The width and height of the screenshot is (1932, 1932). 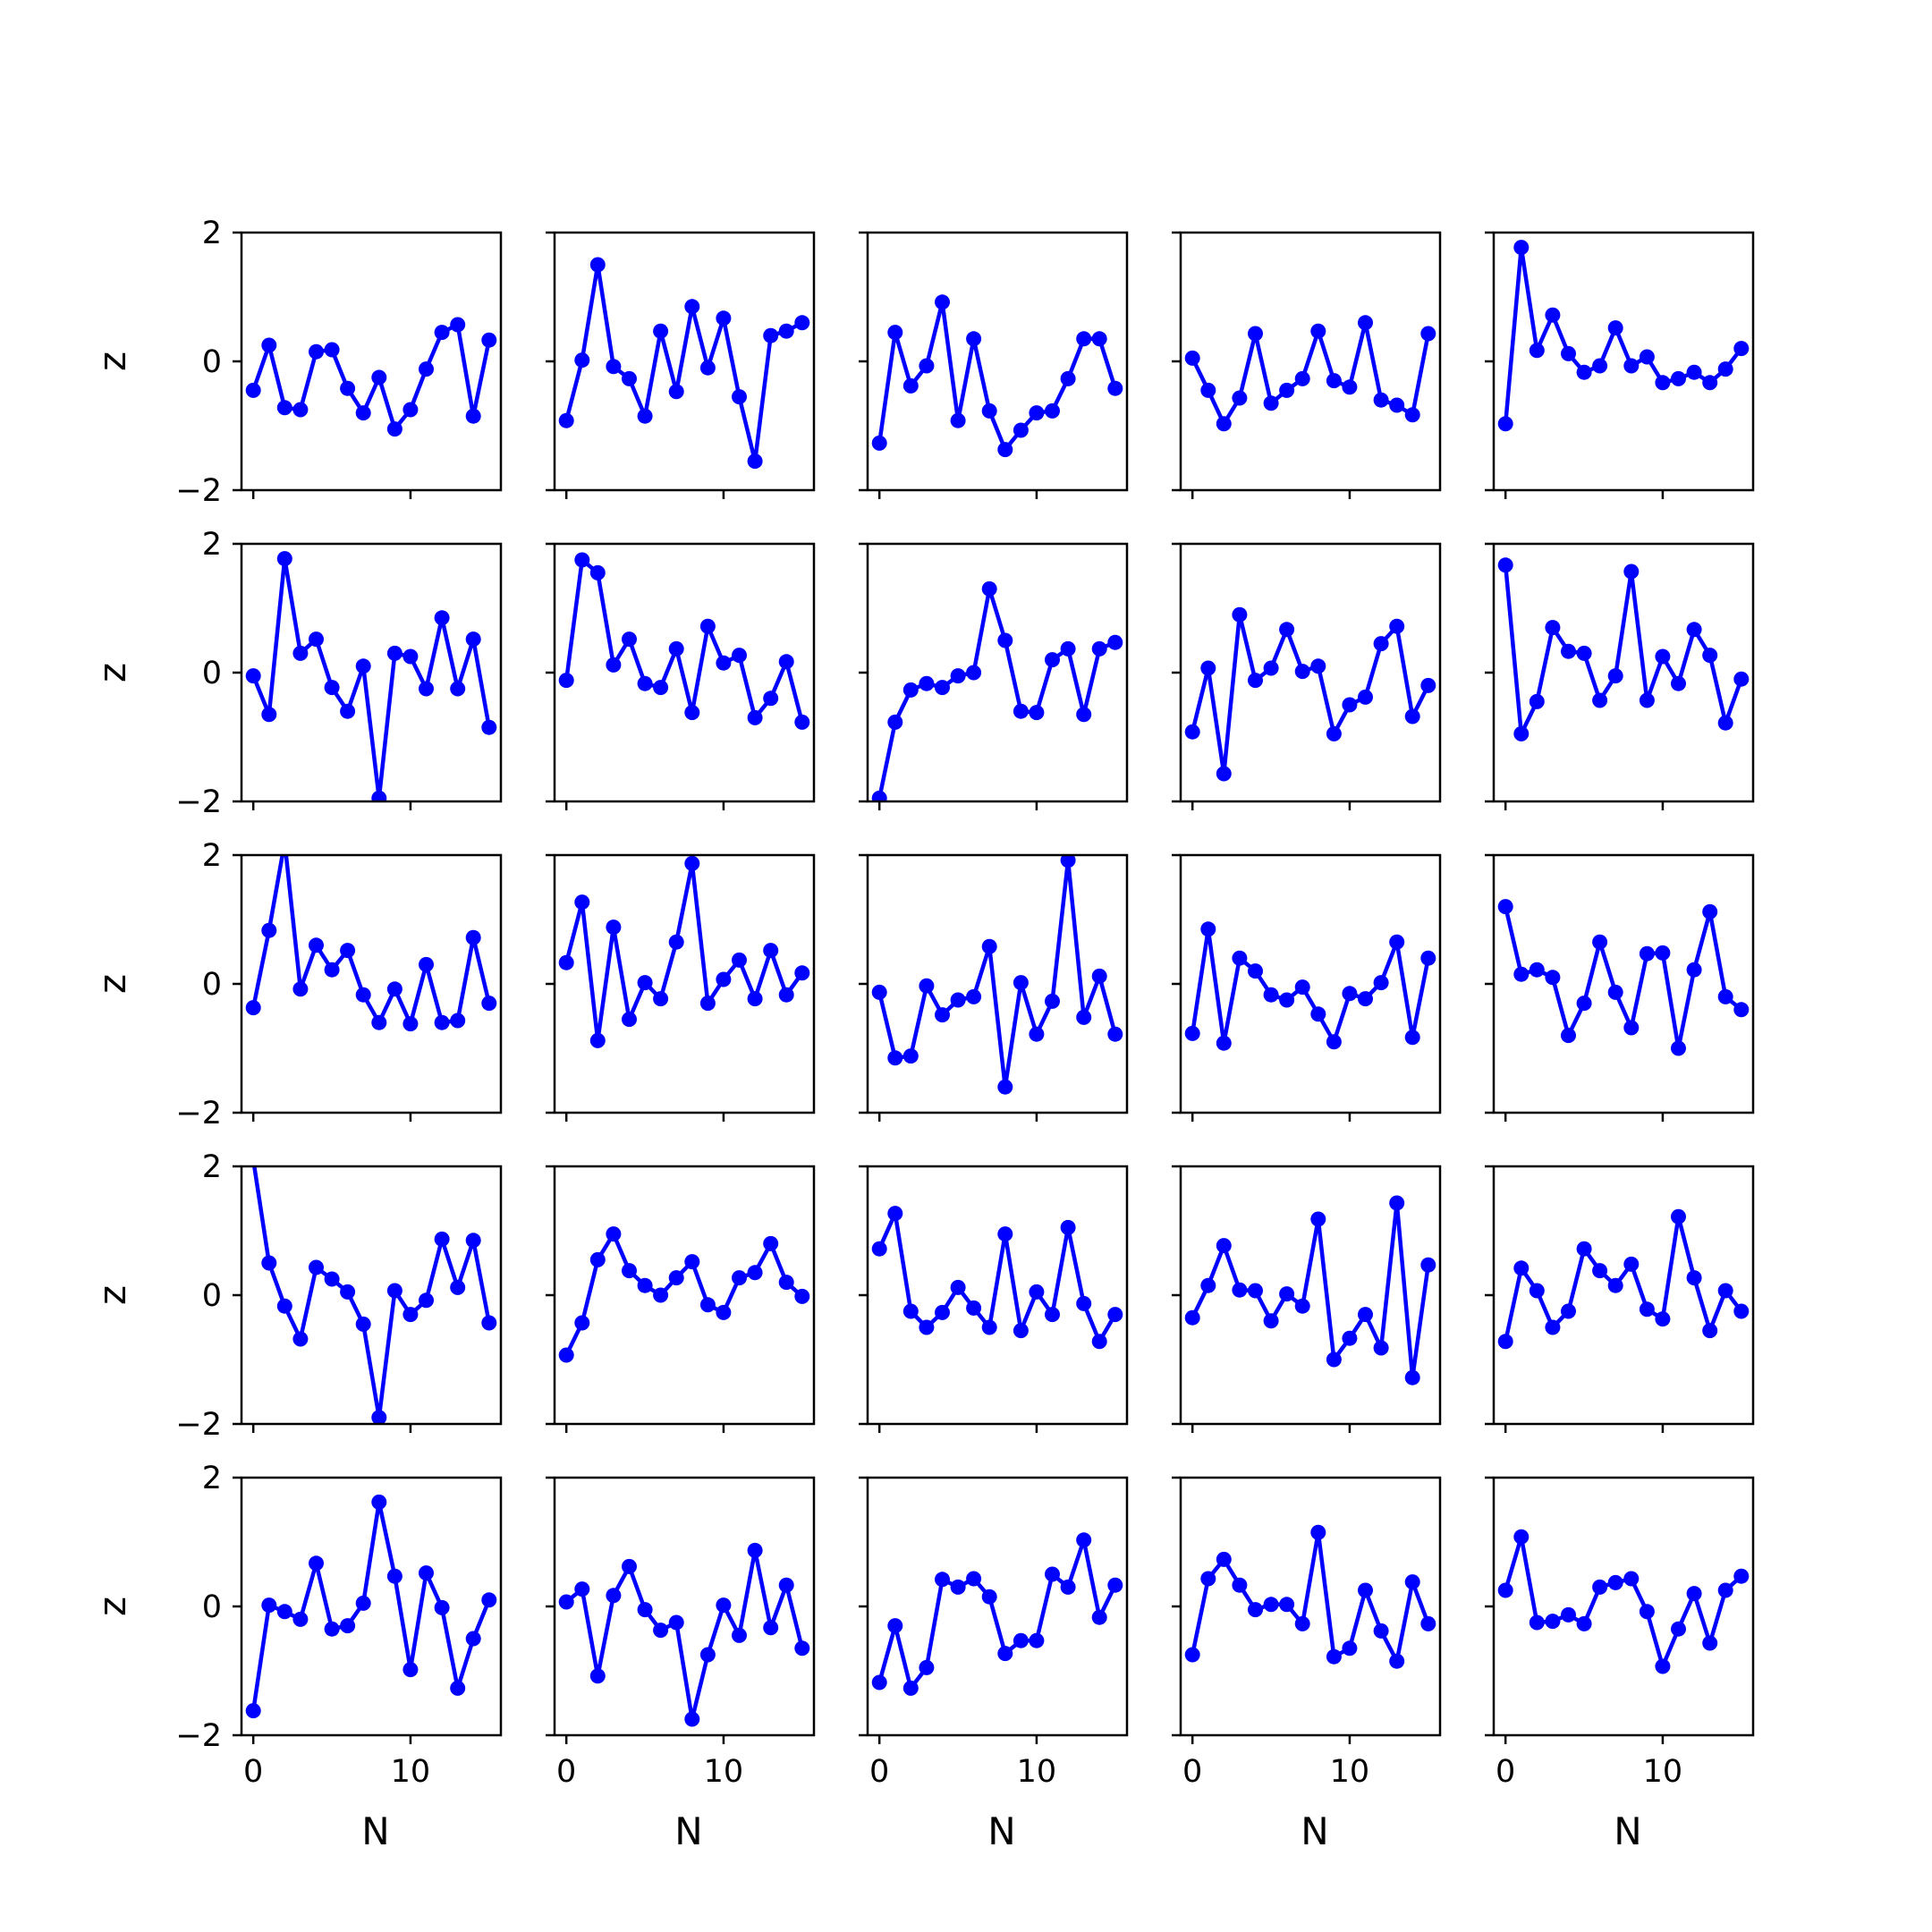 I want to click on y-tick-label: −2, so click(x=198, y=1425).